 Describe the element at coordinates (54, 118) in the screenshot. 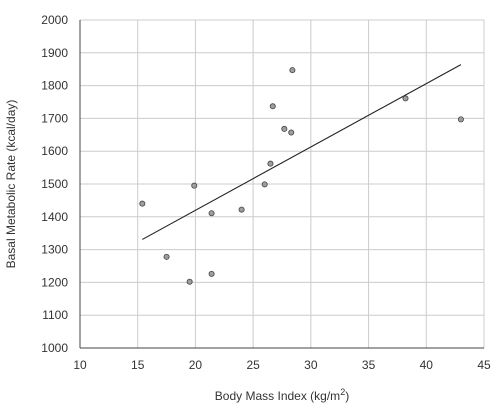

I see `y-tick-label: 1700` at that location.